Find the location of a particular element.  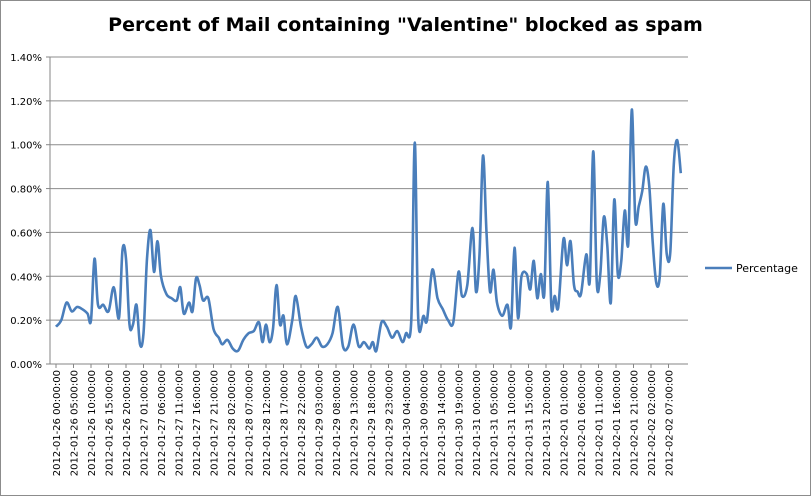

x-tick-label: 2012-02-01 21:00:00 is located at coordinates (635, 423).